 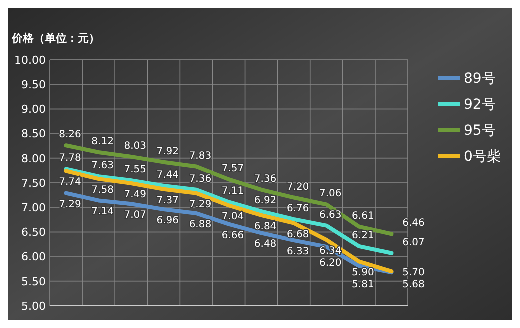 I want to click on data-label: 7.57, so click(x=233, y=169).